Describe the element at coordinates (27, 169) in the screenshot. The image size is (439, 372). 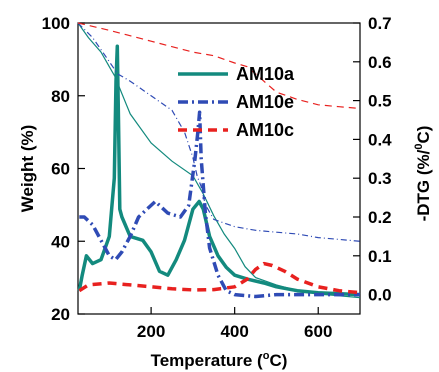
I see `y-left-axis-title: Weight (%)` at that location.